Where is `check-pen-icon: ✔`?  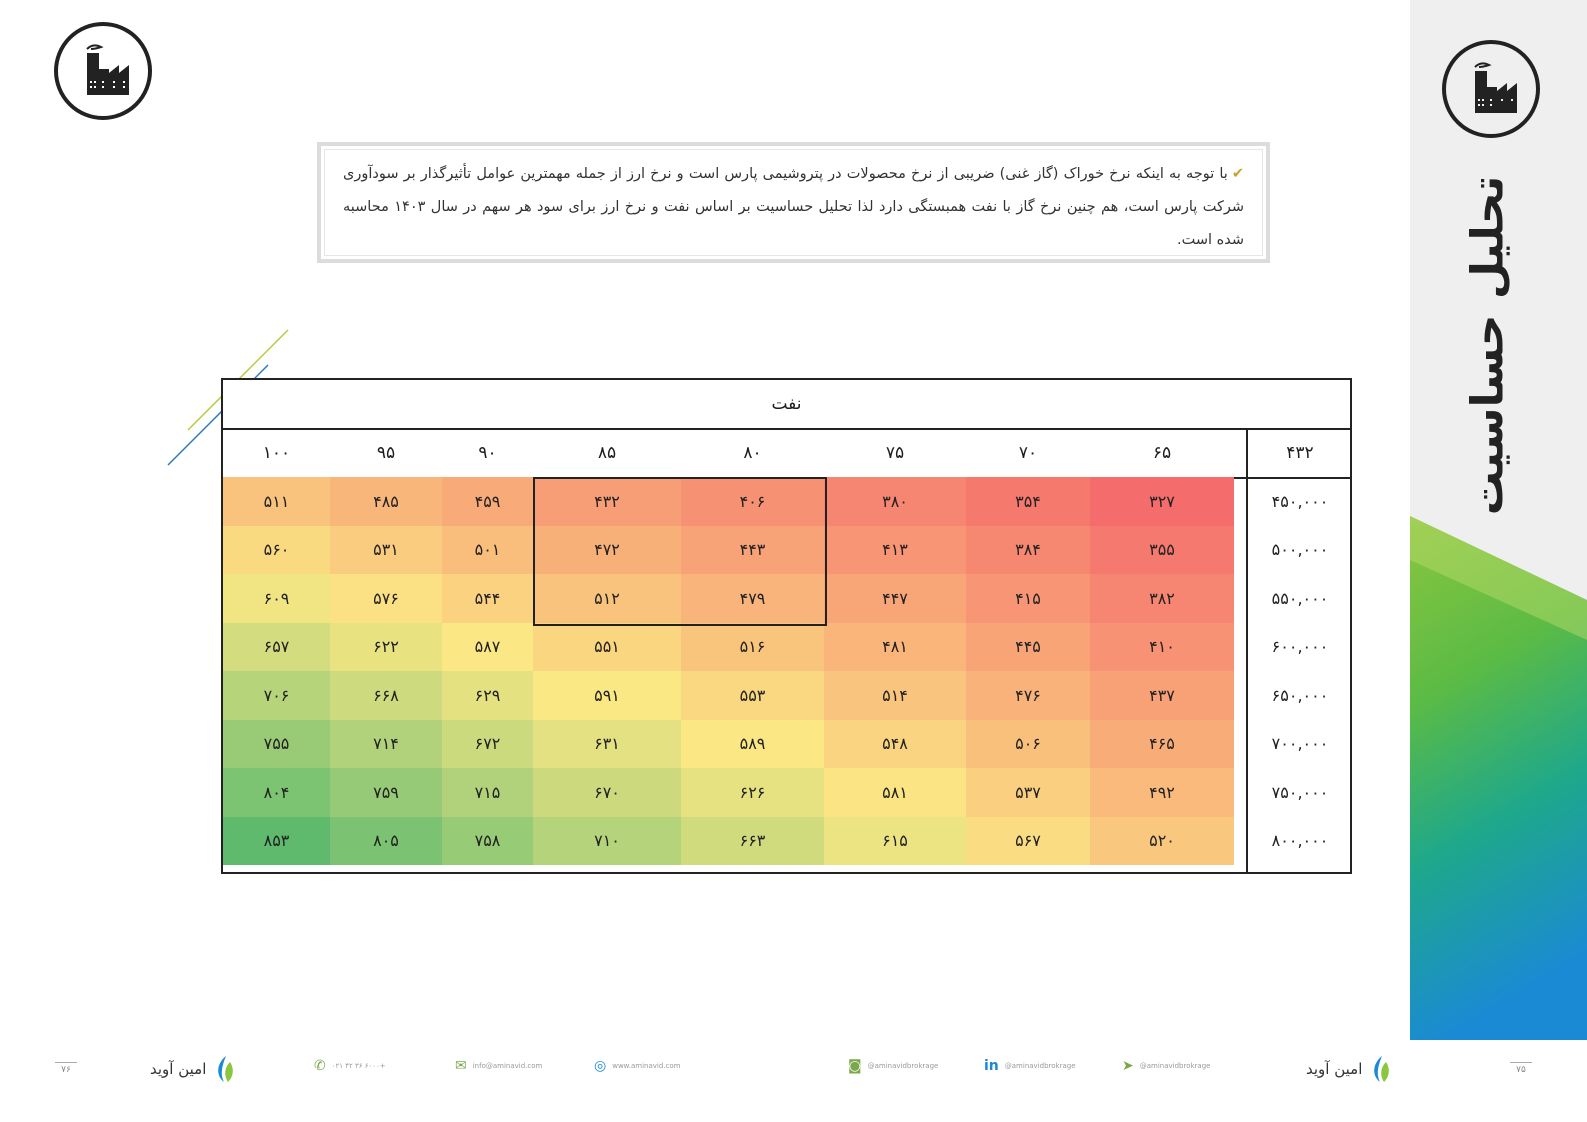 check-pen-icon: ✔ is located at coordinates (1237, 174).